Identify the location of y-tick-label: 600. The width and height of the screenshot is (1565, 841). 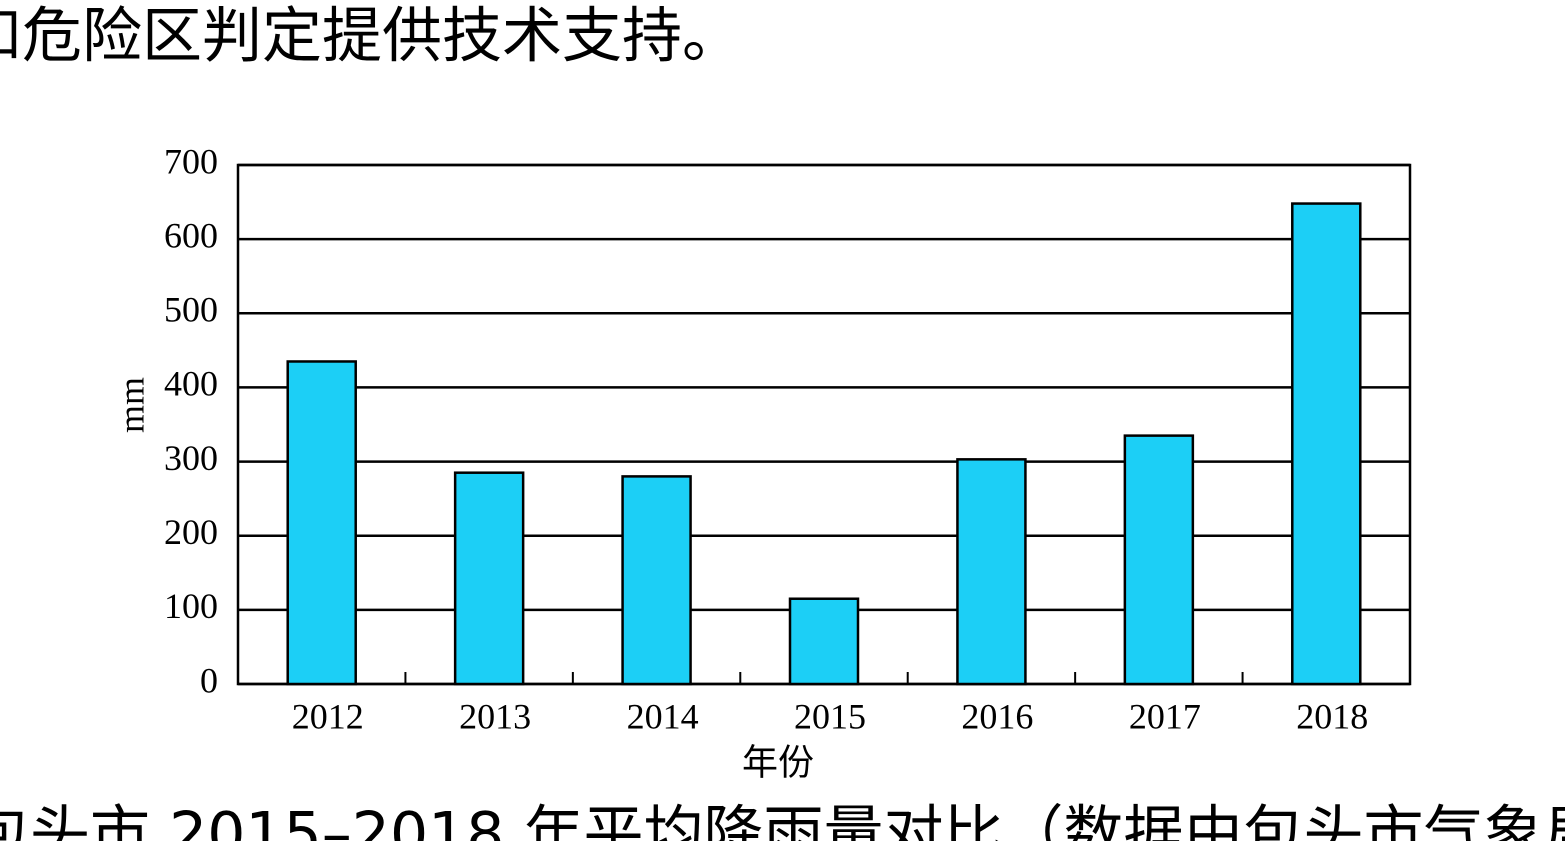
(191, 235).